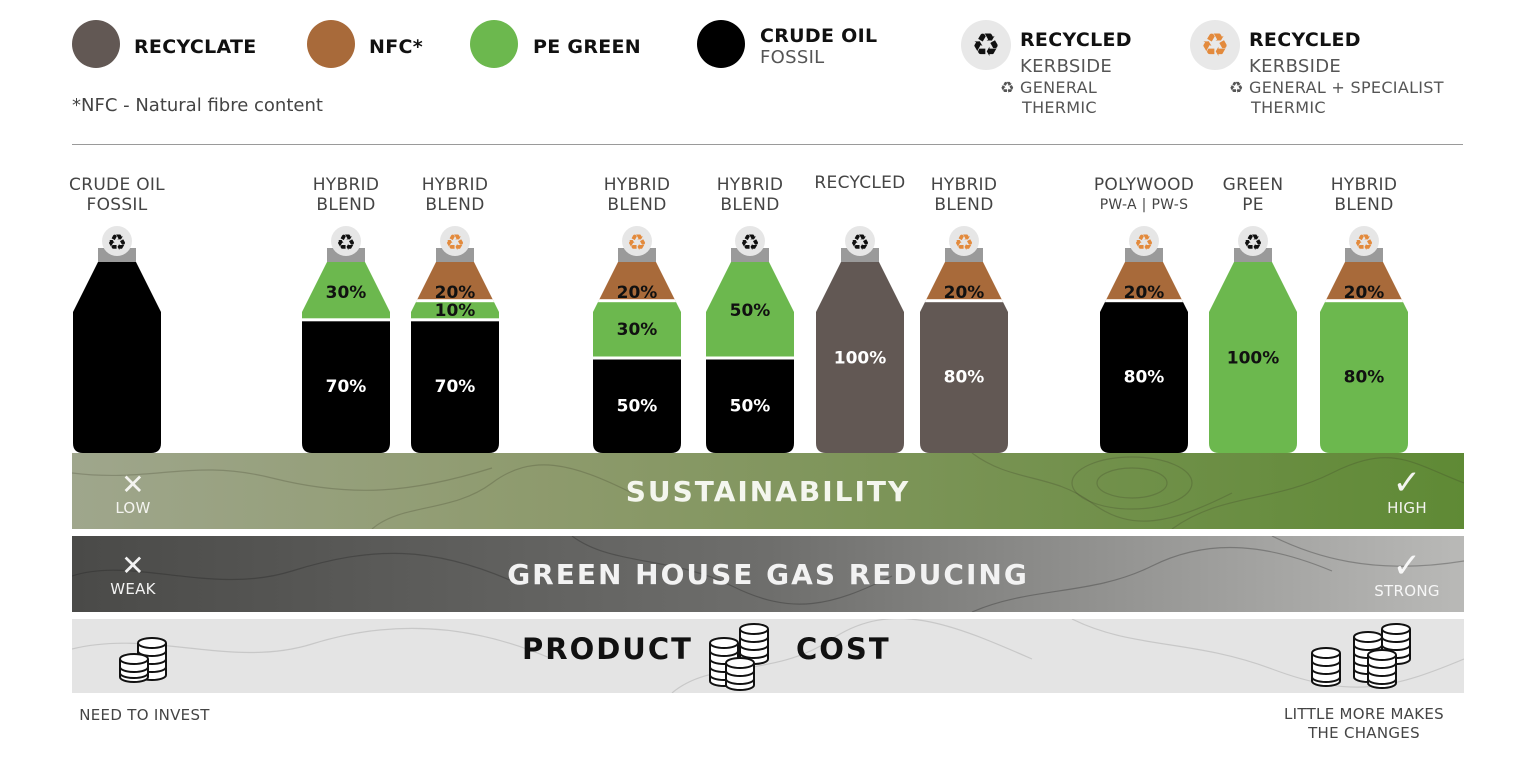 This screenshot has width=1535, height=758. I want to click on cost-title-right: COST, so click(843, 649).